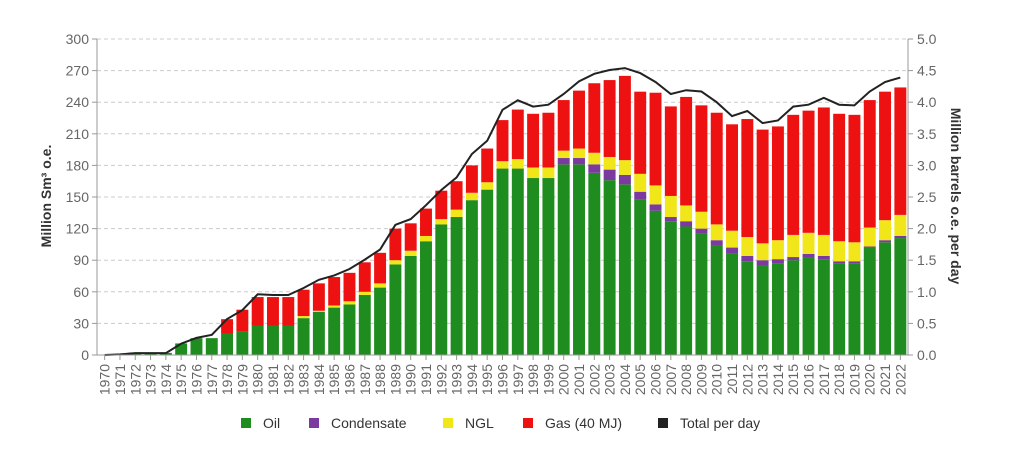 The image size is (1024, 460). Describe the element at coordinates (663, 423) in the screenshot. I see `legend-swatch-total-per-day` at that location.